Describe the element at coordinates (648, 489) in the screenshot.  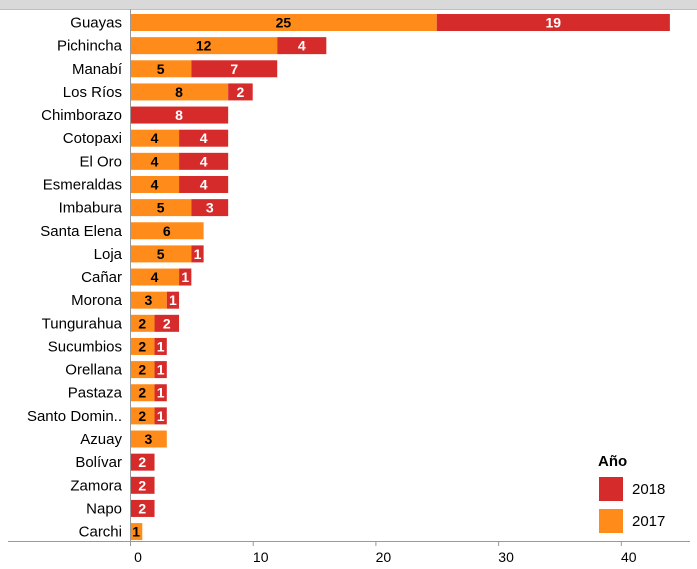
I see `legend-label-2018: 2018` at that location.